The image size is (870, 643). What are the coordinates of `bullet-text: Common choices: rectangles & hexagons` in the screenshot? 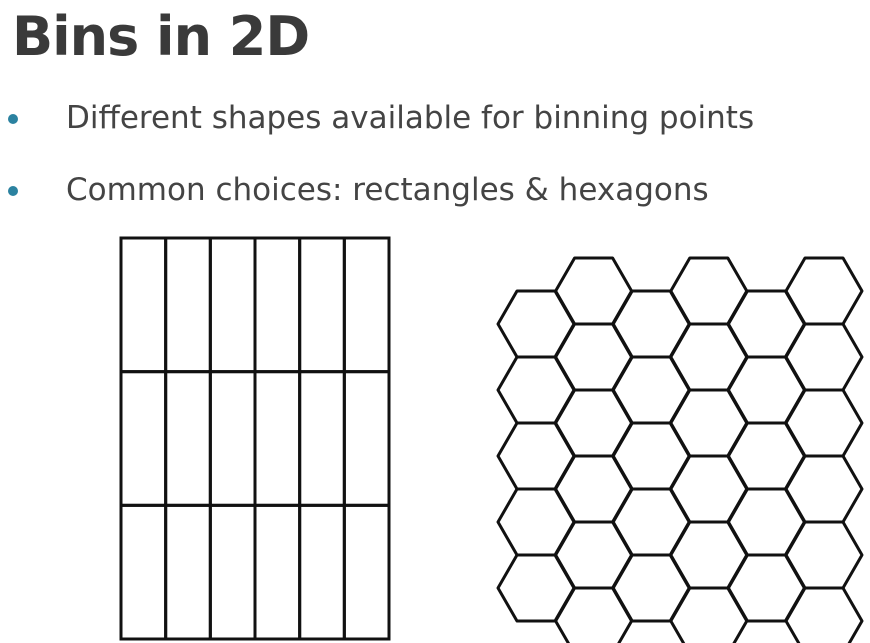 It's located at (387, 190).